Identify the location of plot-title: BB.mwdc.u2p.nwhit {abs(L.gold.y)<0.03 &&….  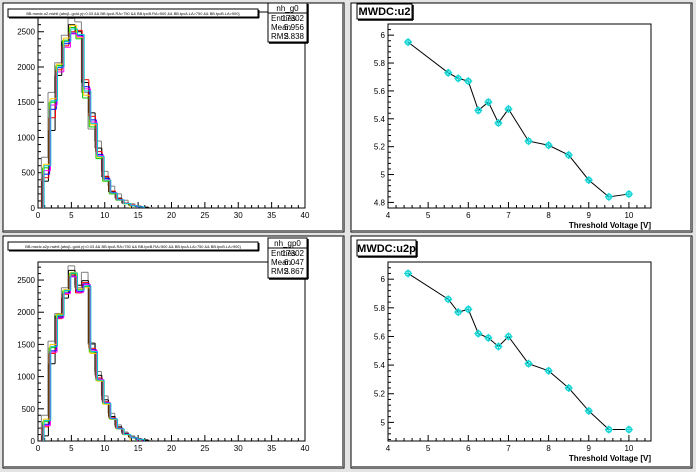
(133, 246).